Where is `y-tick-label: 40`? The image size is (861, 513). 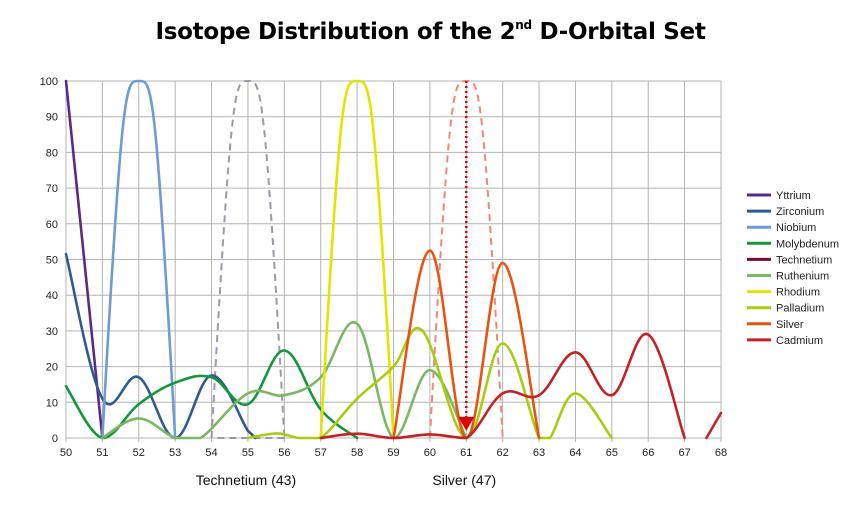 y-tick-label: 40 is located at coordinates (52, 296).